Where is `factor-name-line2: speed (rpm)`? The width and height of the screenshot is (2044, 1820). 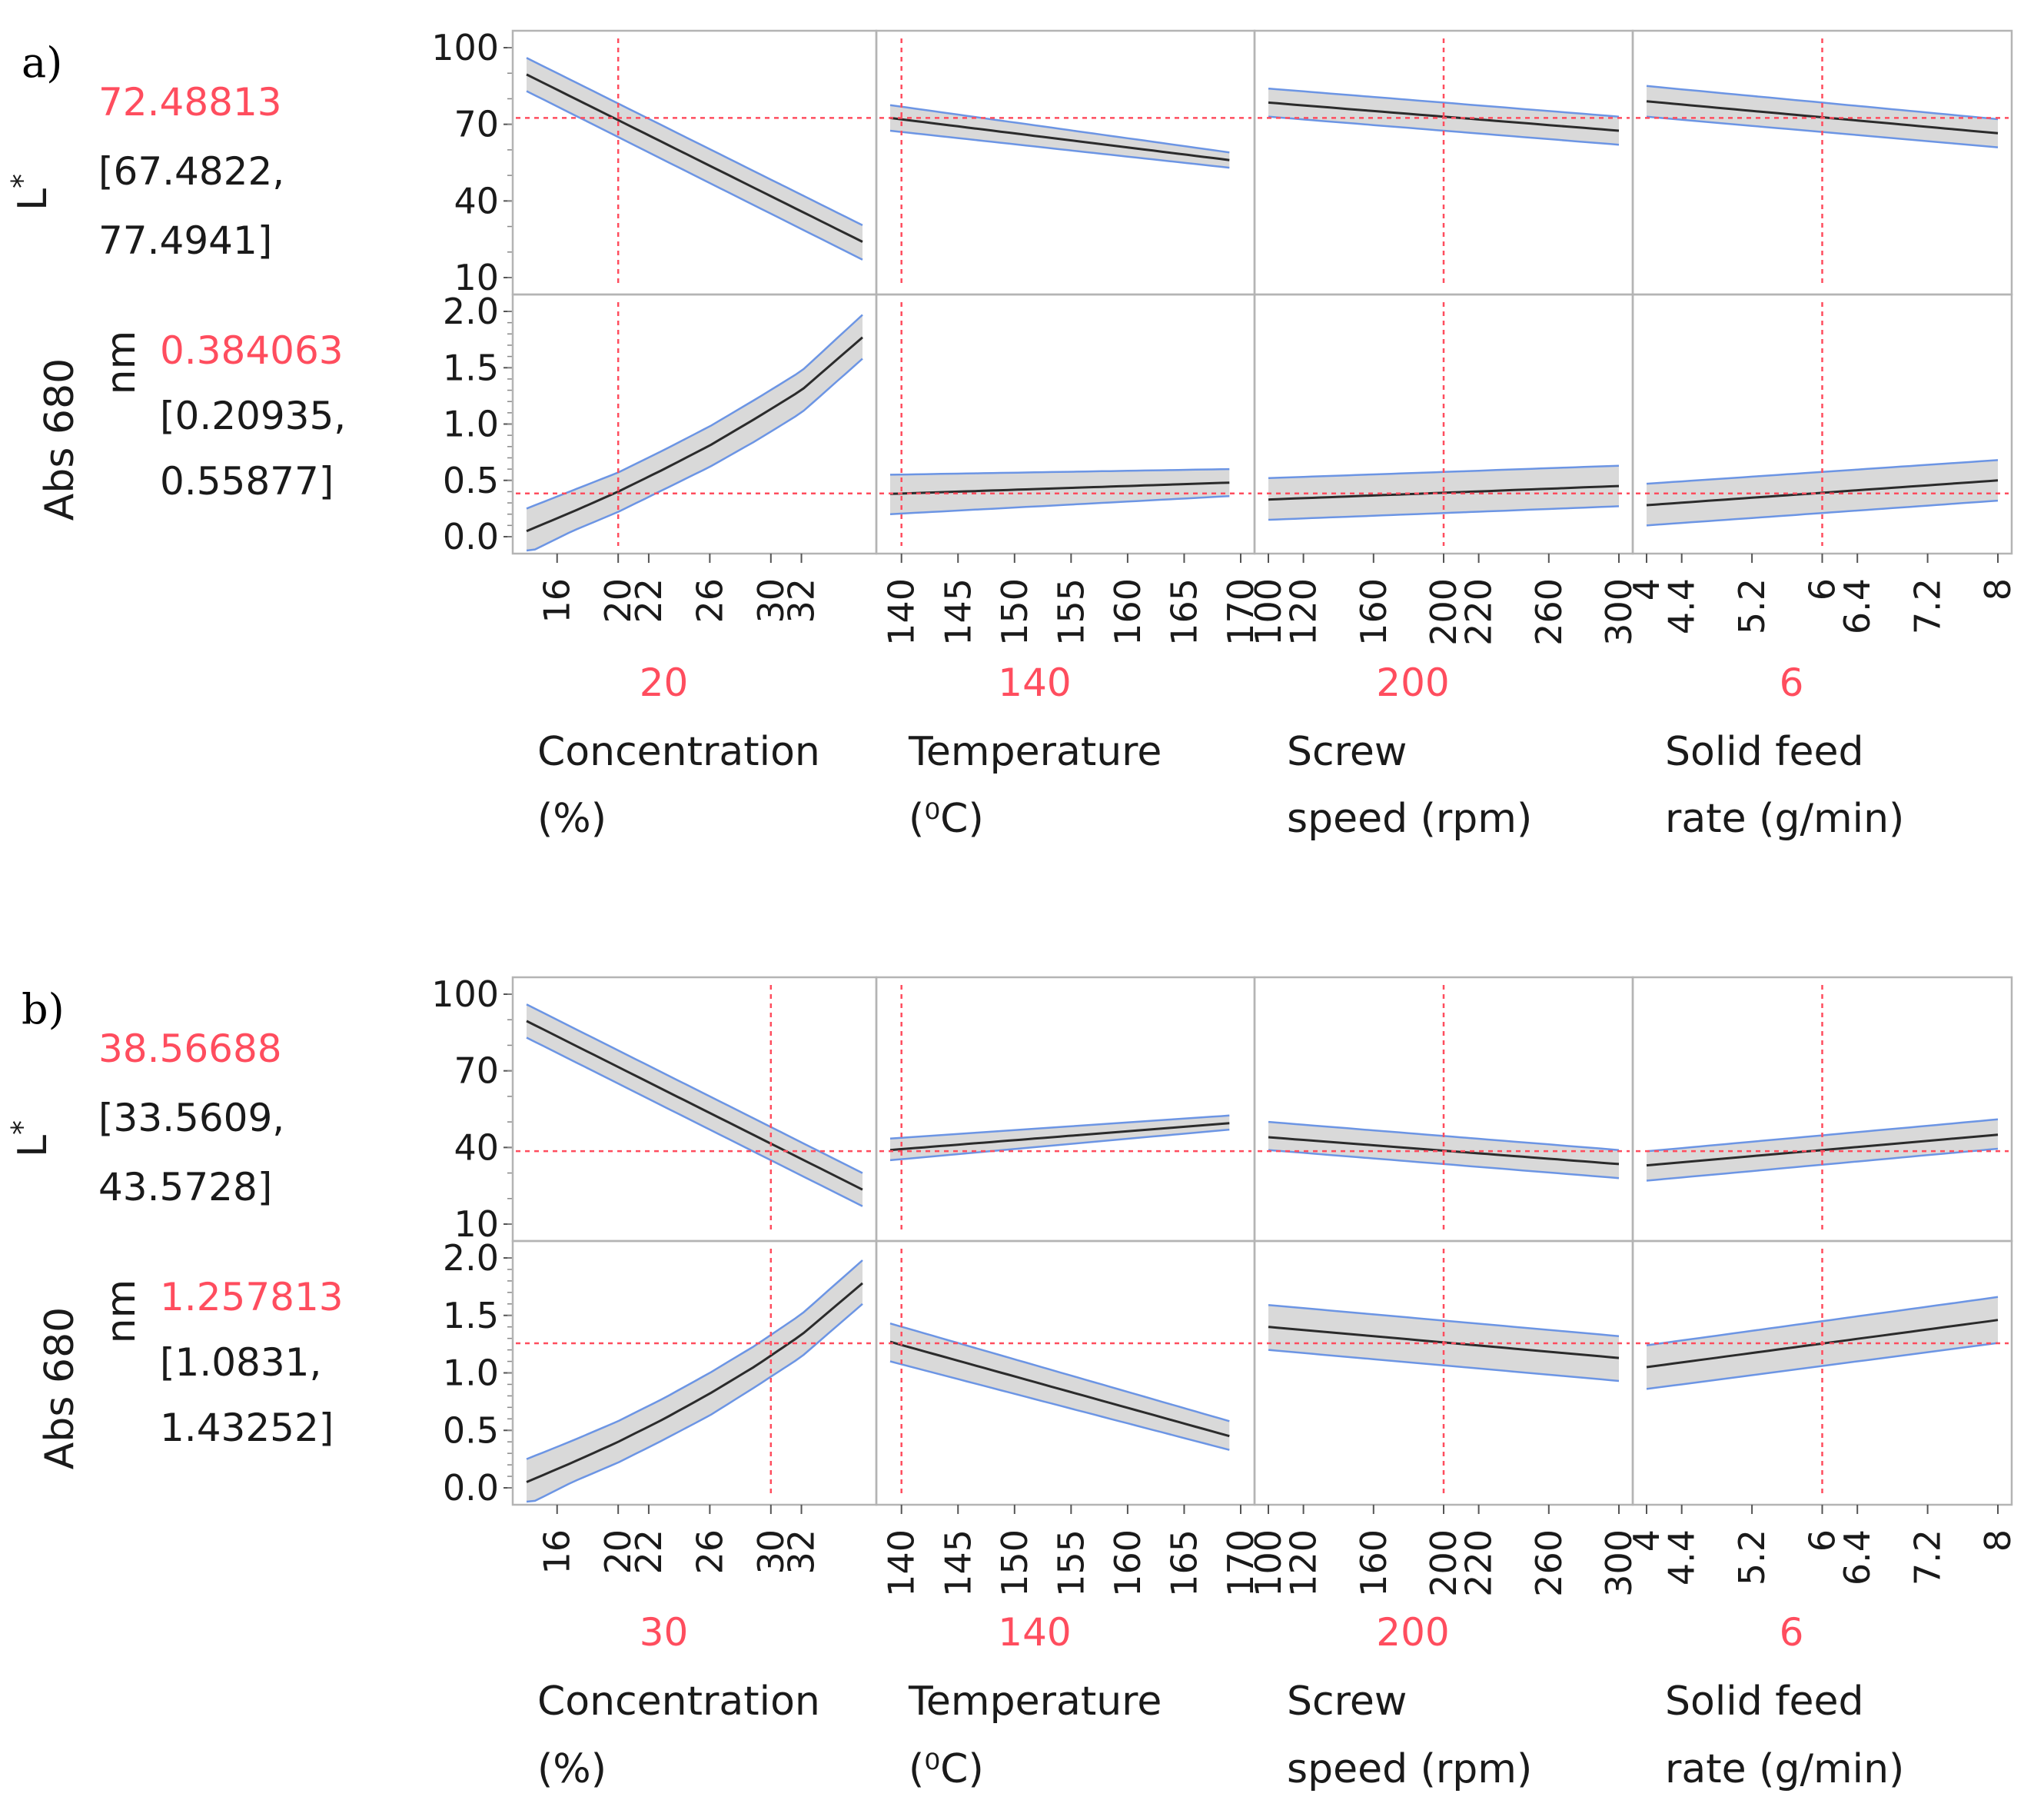
factor-name-line2: speed (rpm) is located at coordinates (1410, 819).